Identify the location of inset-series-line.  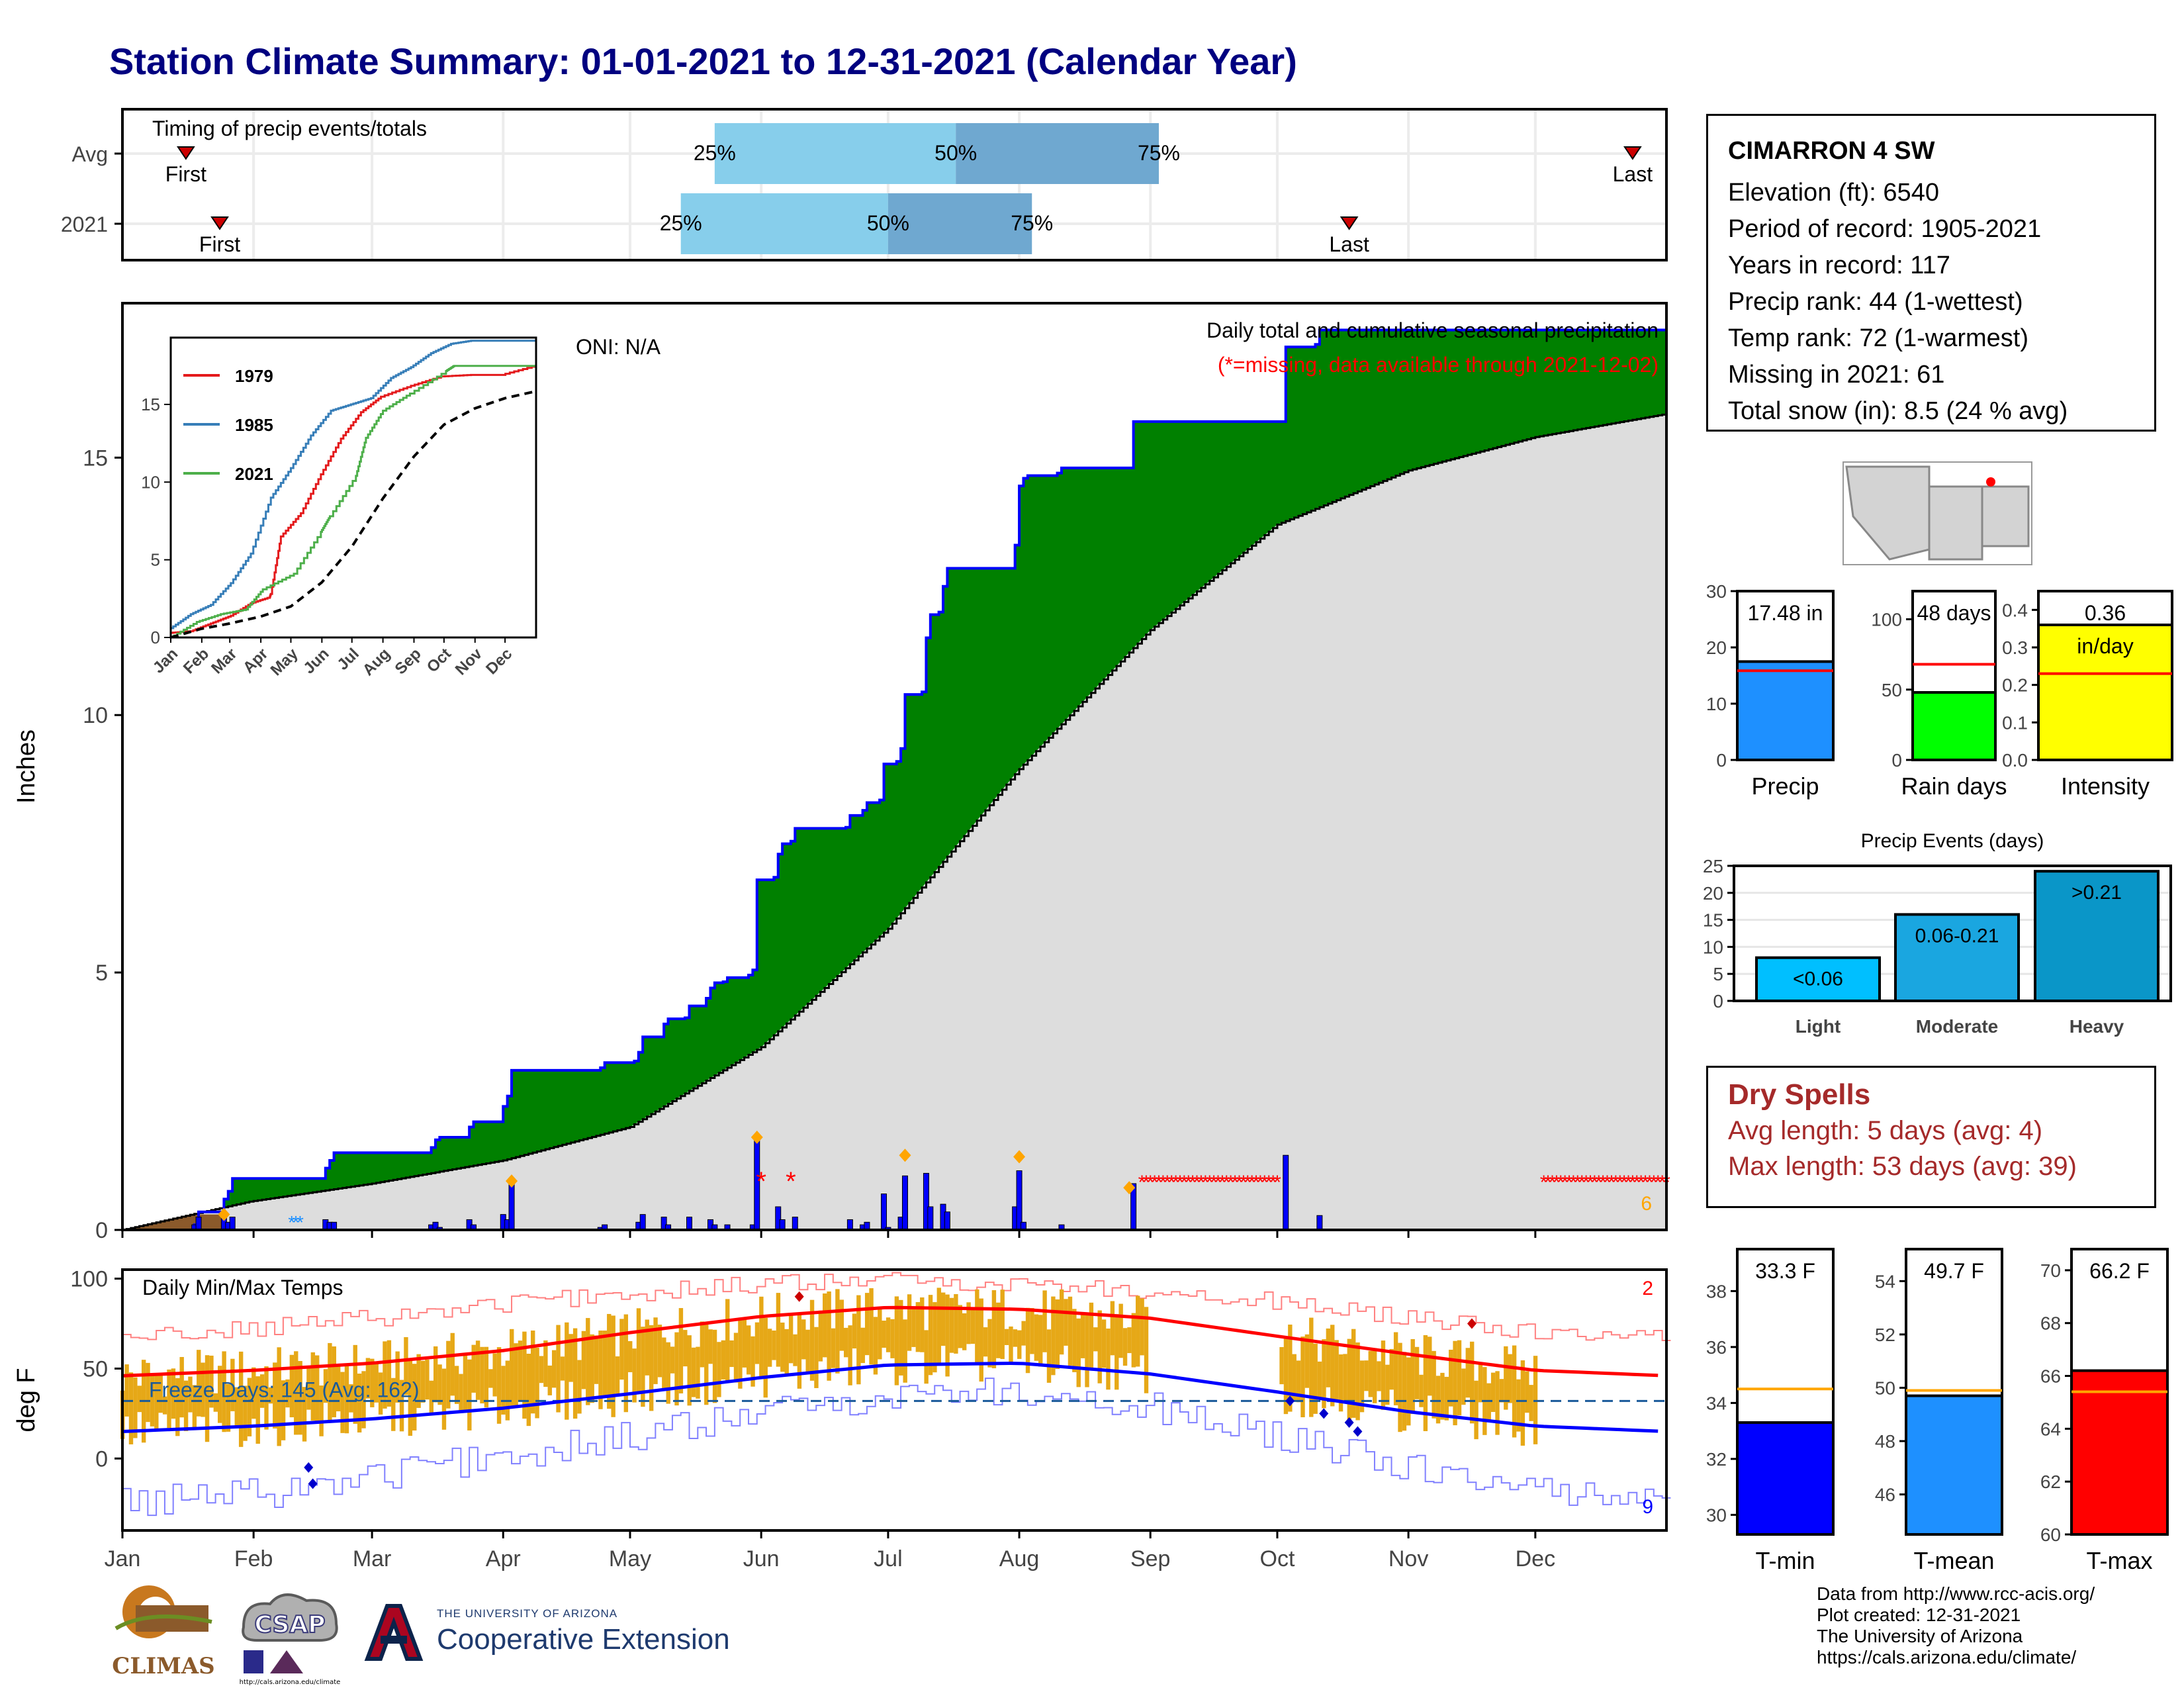
(353, 514).